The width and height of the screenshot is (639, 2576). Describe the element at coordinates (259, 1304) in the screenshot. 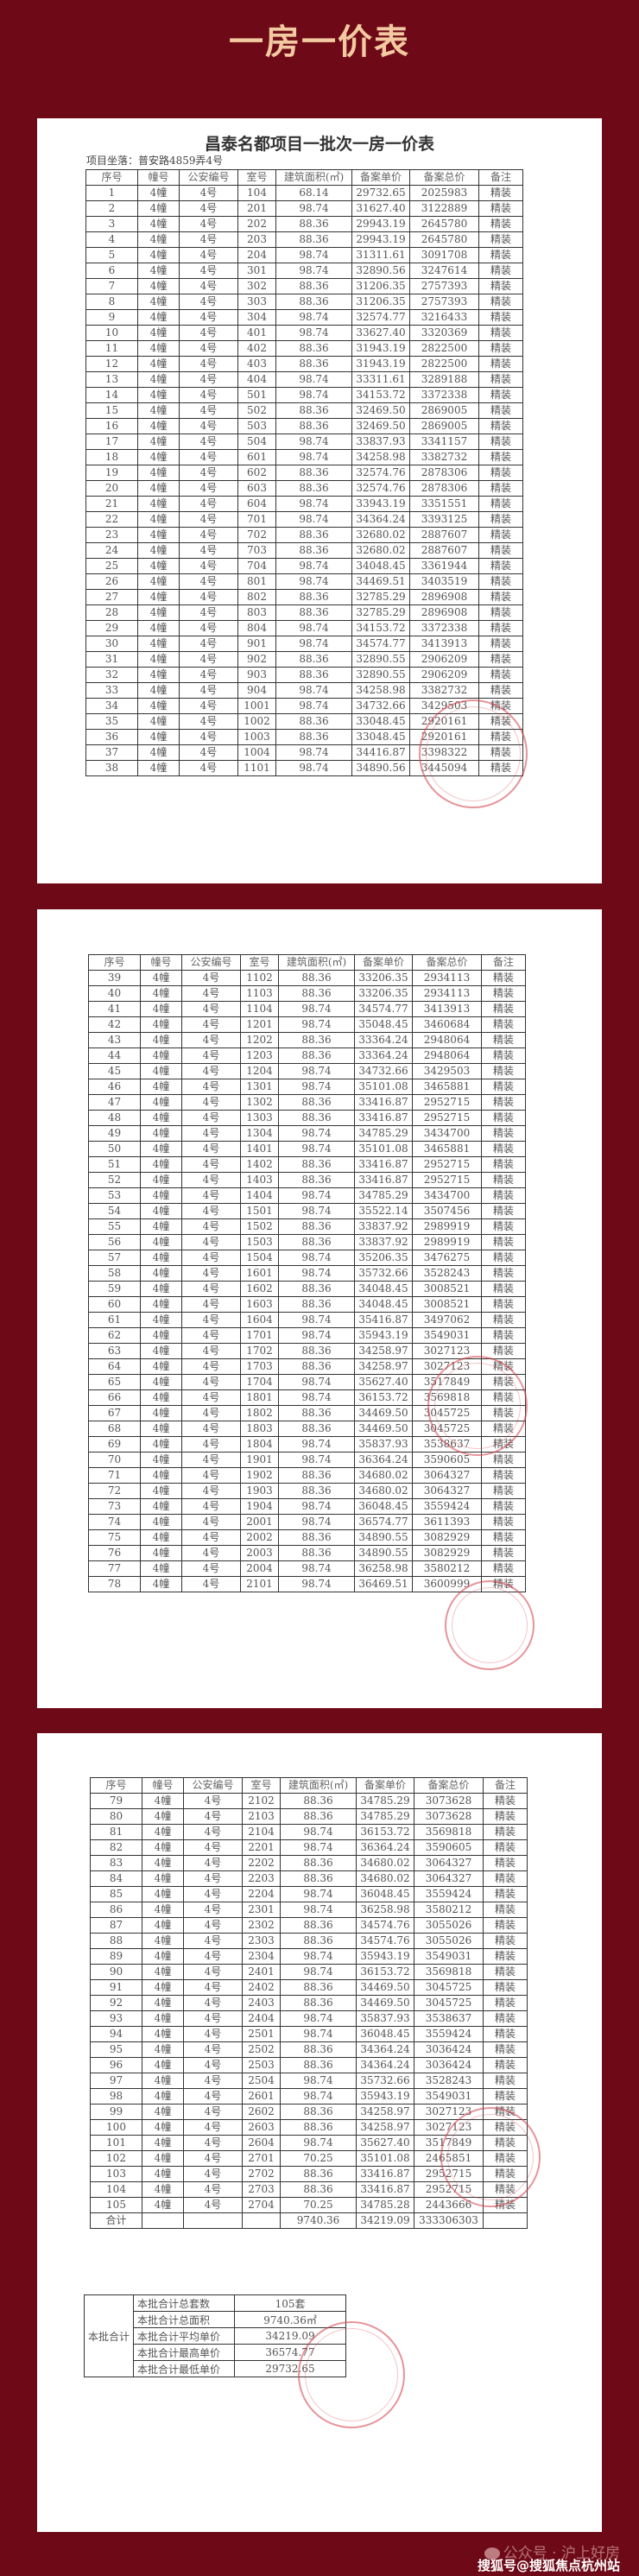

I see `cell-room: 1603` at that location.